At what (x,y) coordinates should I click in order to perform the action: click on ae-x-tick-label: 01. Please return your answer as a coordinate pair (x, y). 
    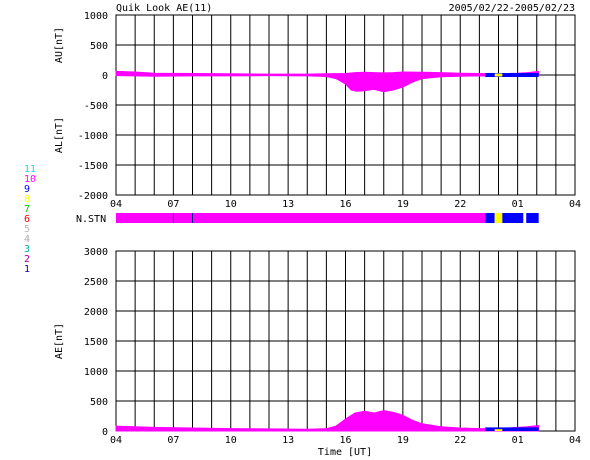
    Looking at the image, I should click on (518, 440).